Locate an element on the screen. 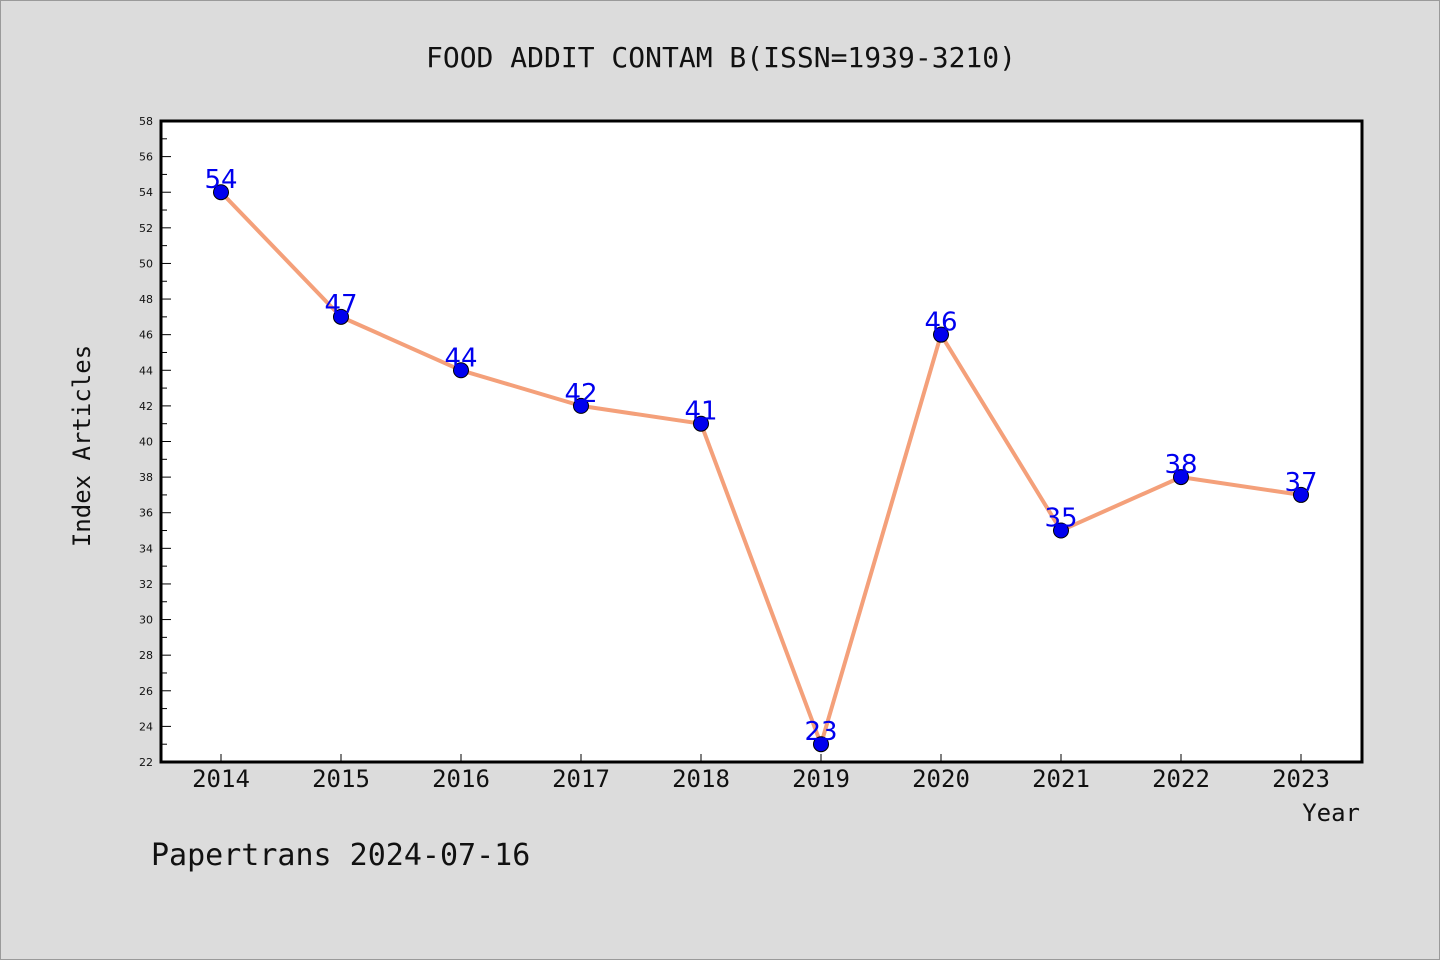 The height and width of the screenshot is (960, 1440). y-tick-label: 54 is located at coordinates (146, 192).